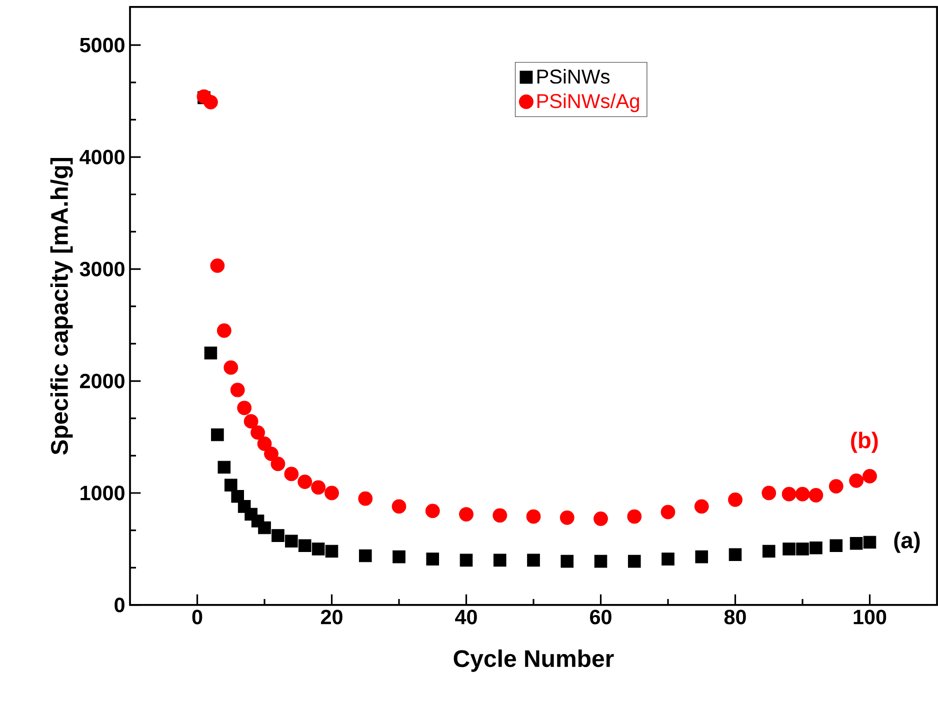 The image size is (938, 706). Describe the element at coordinates (534, 660) in the screenshot. I see `x-axis-title: Cycle Number` at that location.